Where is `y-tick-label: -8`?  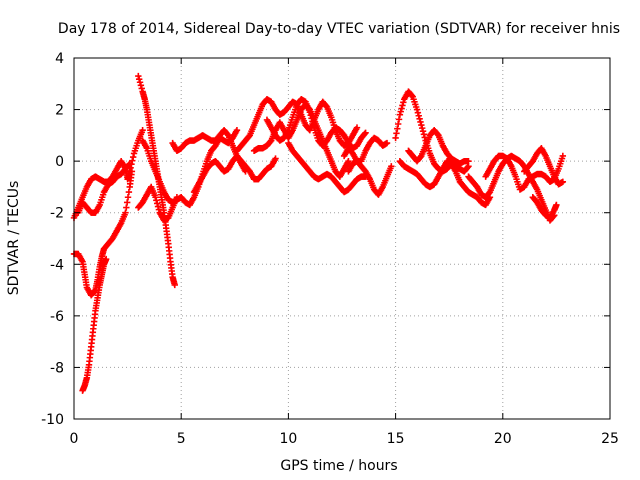 y-tick-label: -8 is located at coordinates (57, 368).